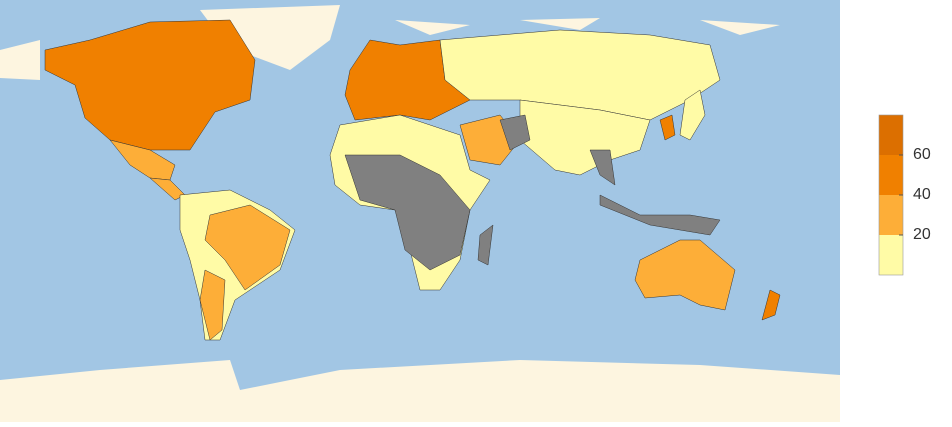 The height and width of the screenshot is (427, 952). What do you see at coordinates (587, 26) in the screenshot?
I see `arctic-islands` at bounding box center [587, 26].